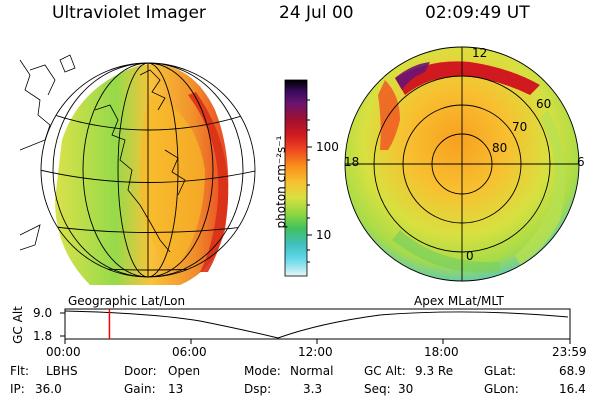 The height and width of the screenshot is (400, 600). What do you see at coordinates (377, 389) in the screenshot?
I see `seq-label: Seq:` at bounding box center [377, 389].